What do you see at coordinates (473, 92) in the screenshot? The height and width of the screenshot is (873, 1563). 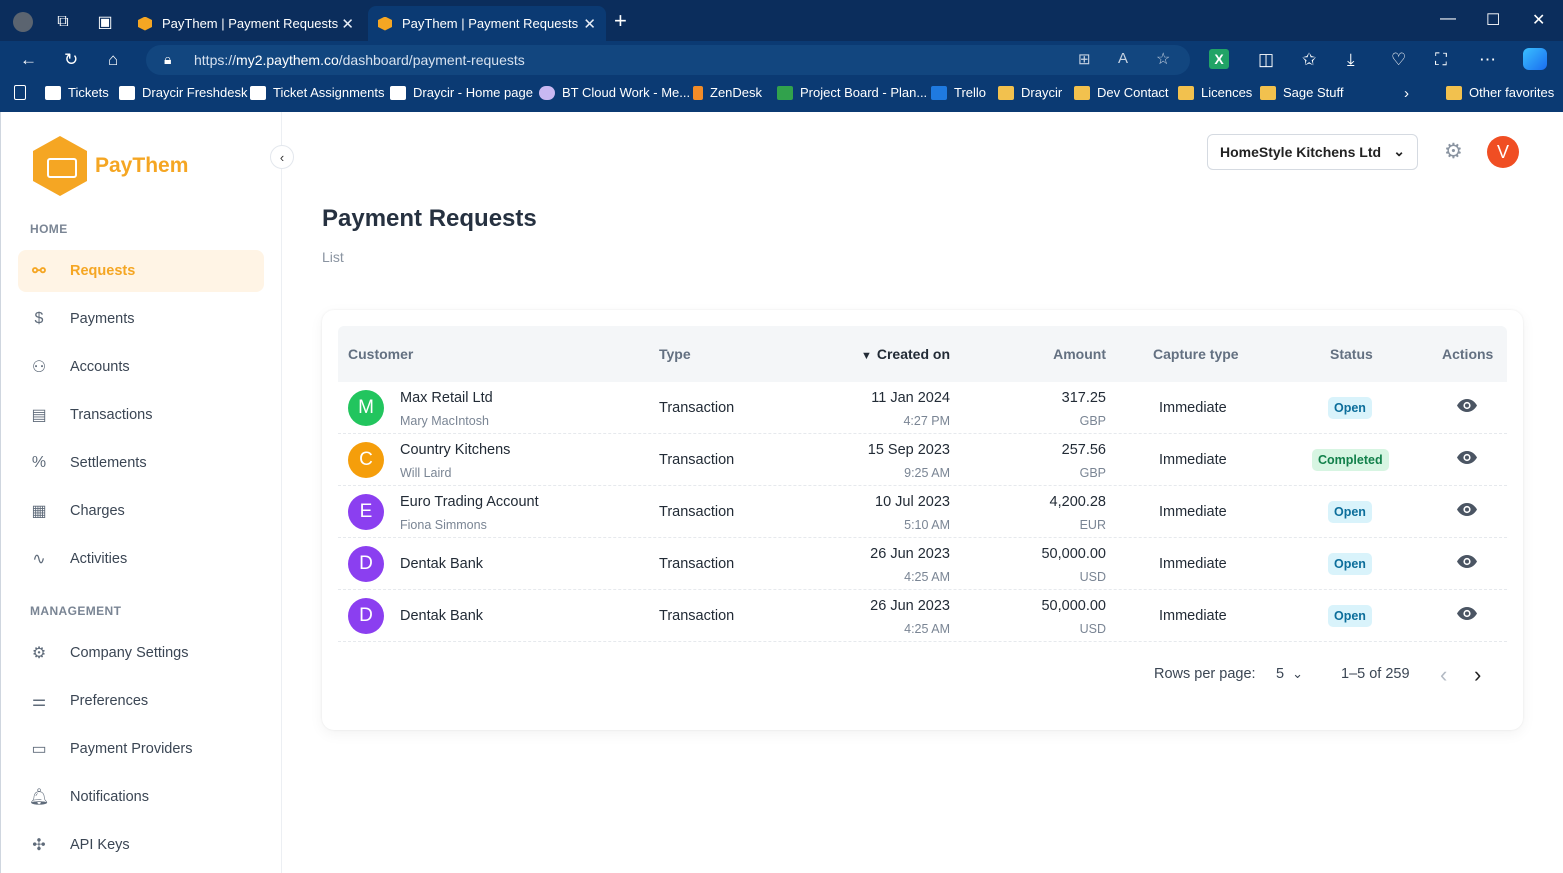 I see `bookmark-label: Draycir - Home page` at bounding box center [473, 92].